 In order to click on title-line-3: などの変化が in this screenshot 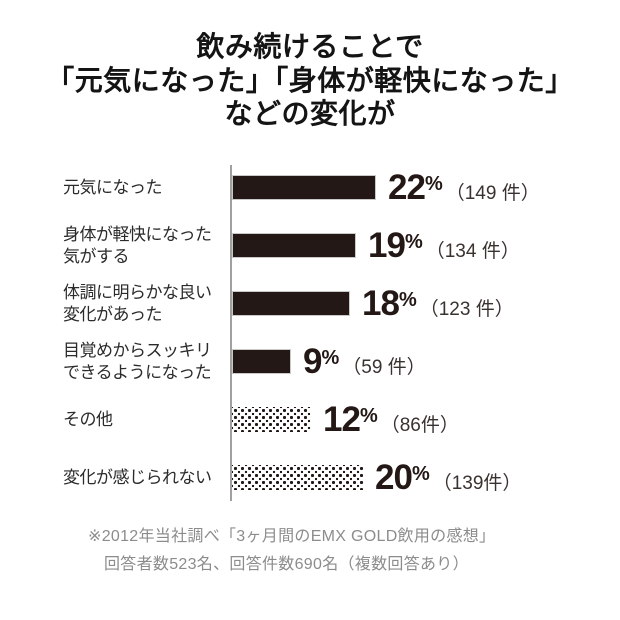, I will do `click(310, 114)`.